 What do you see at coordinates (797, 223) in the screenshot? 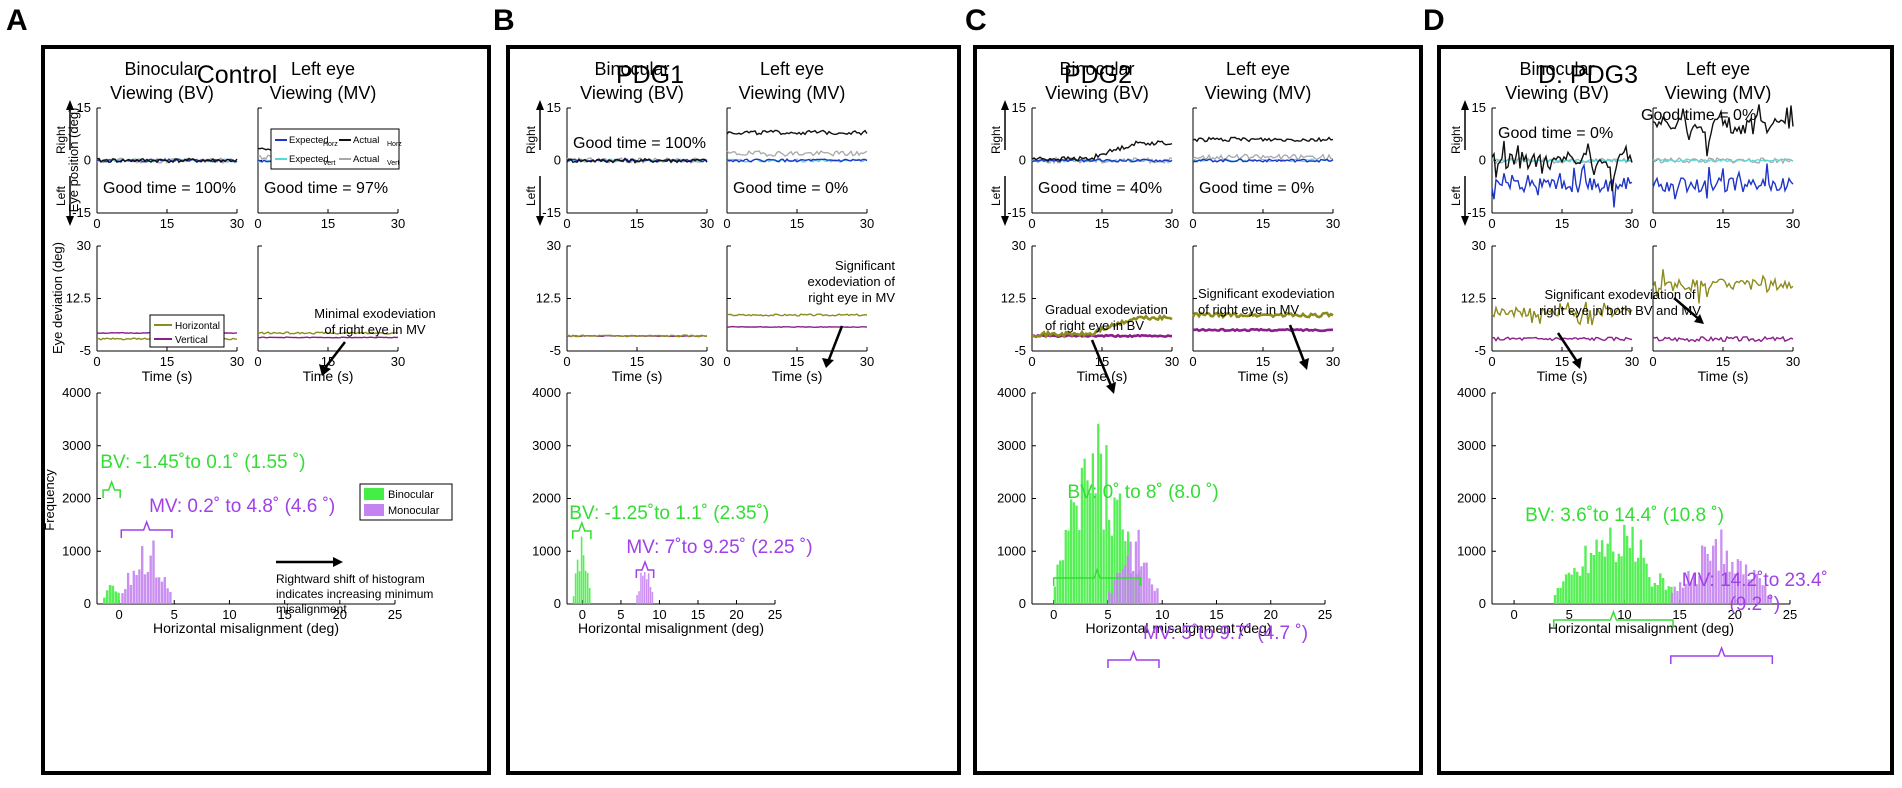
I see `panel-b-mv-position-xtick-label: 15` at bounding box center [797, 223].